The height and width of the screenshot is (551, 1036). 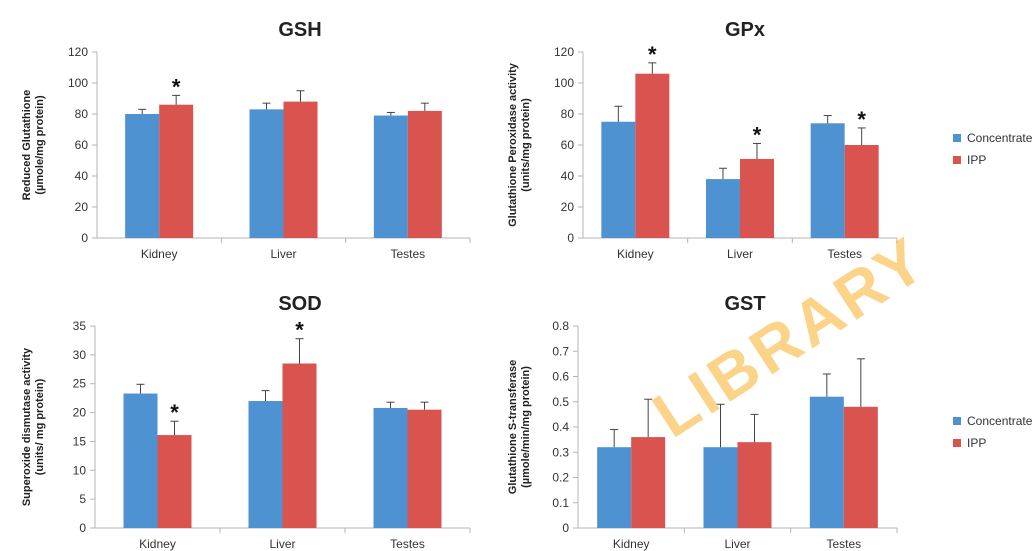 What do you see at coordinates (40, 426) in the screenshot?
I see `y-axis-label-line: (units/ mg protein)` at bounding box center [40, 426].